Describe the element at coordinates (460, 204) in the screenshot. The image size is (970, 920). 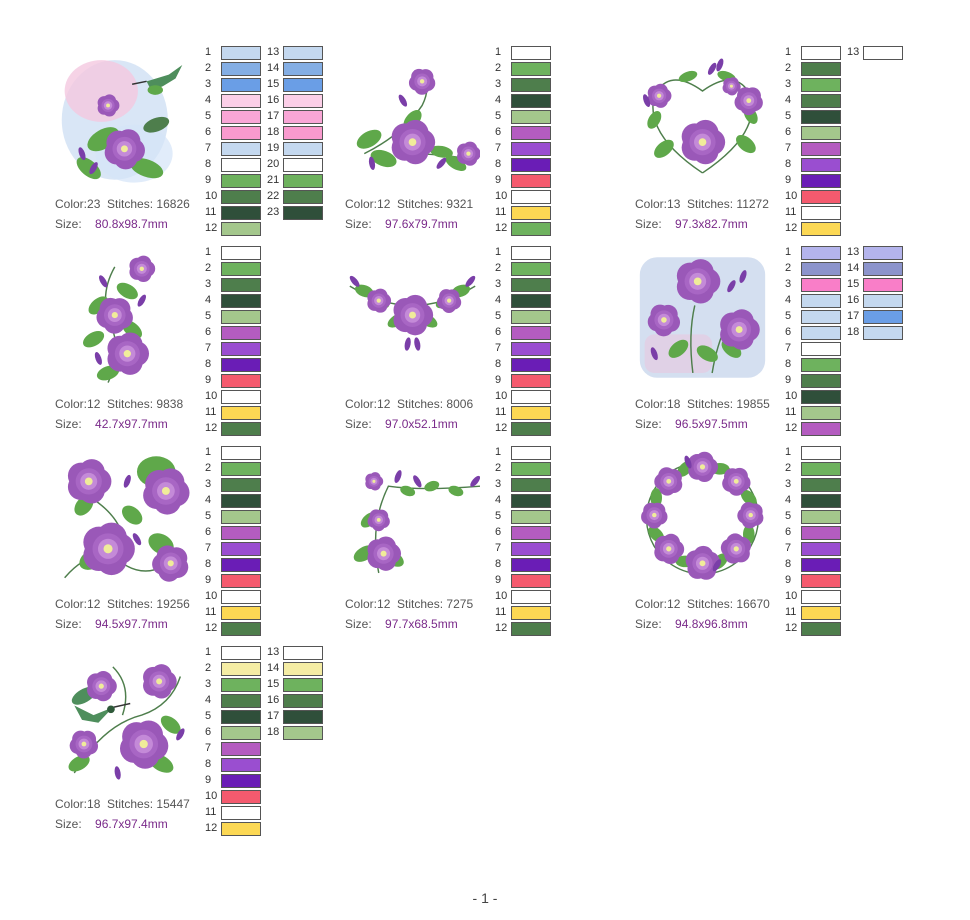
I see `stitches-count: 9321` at that location.